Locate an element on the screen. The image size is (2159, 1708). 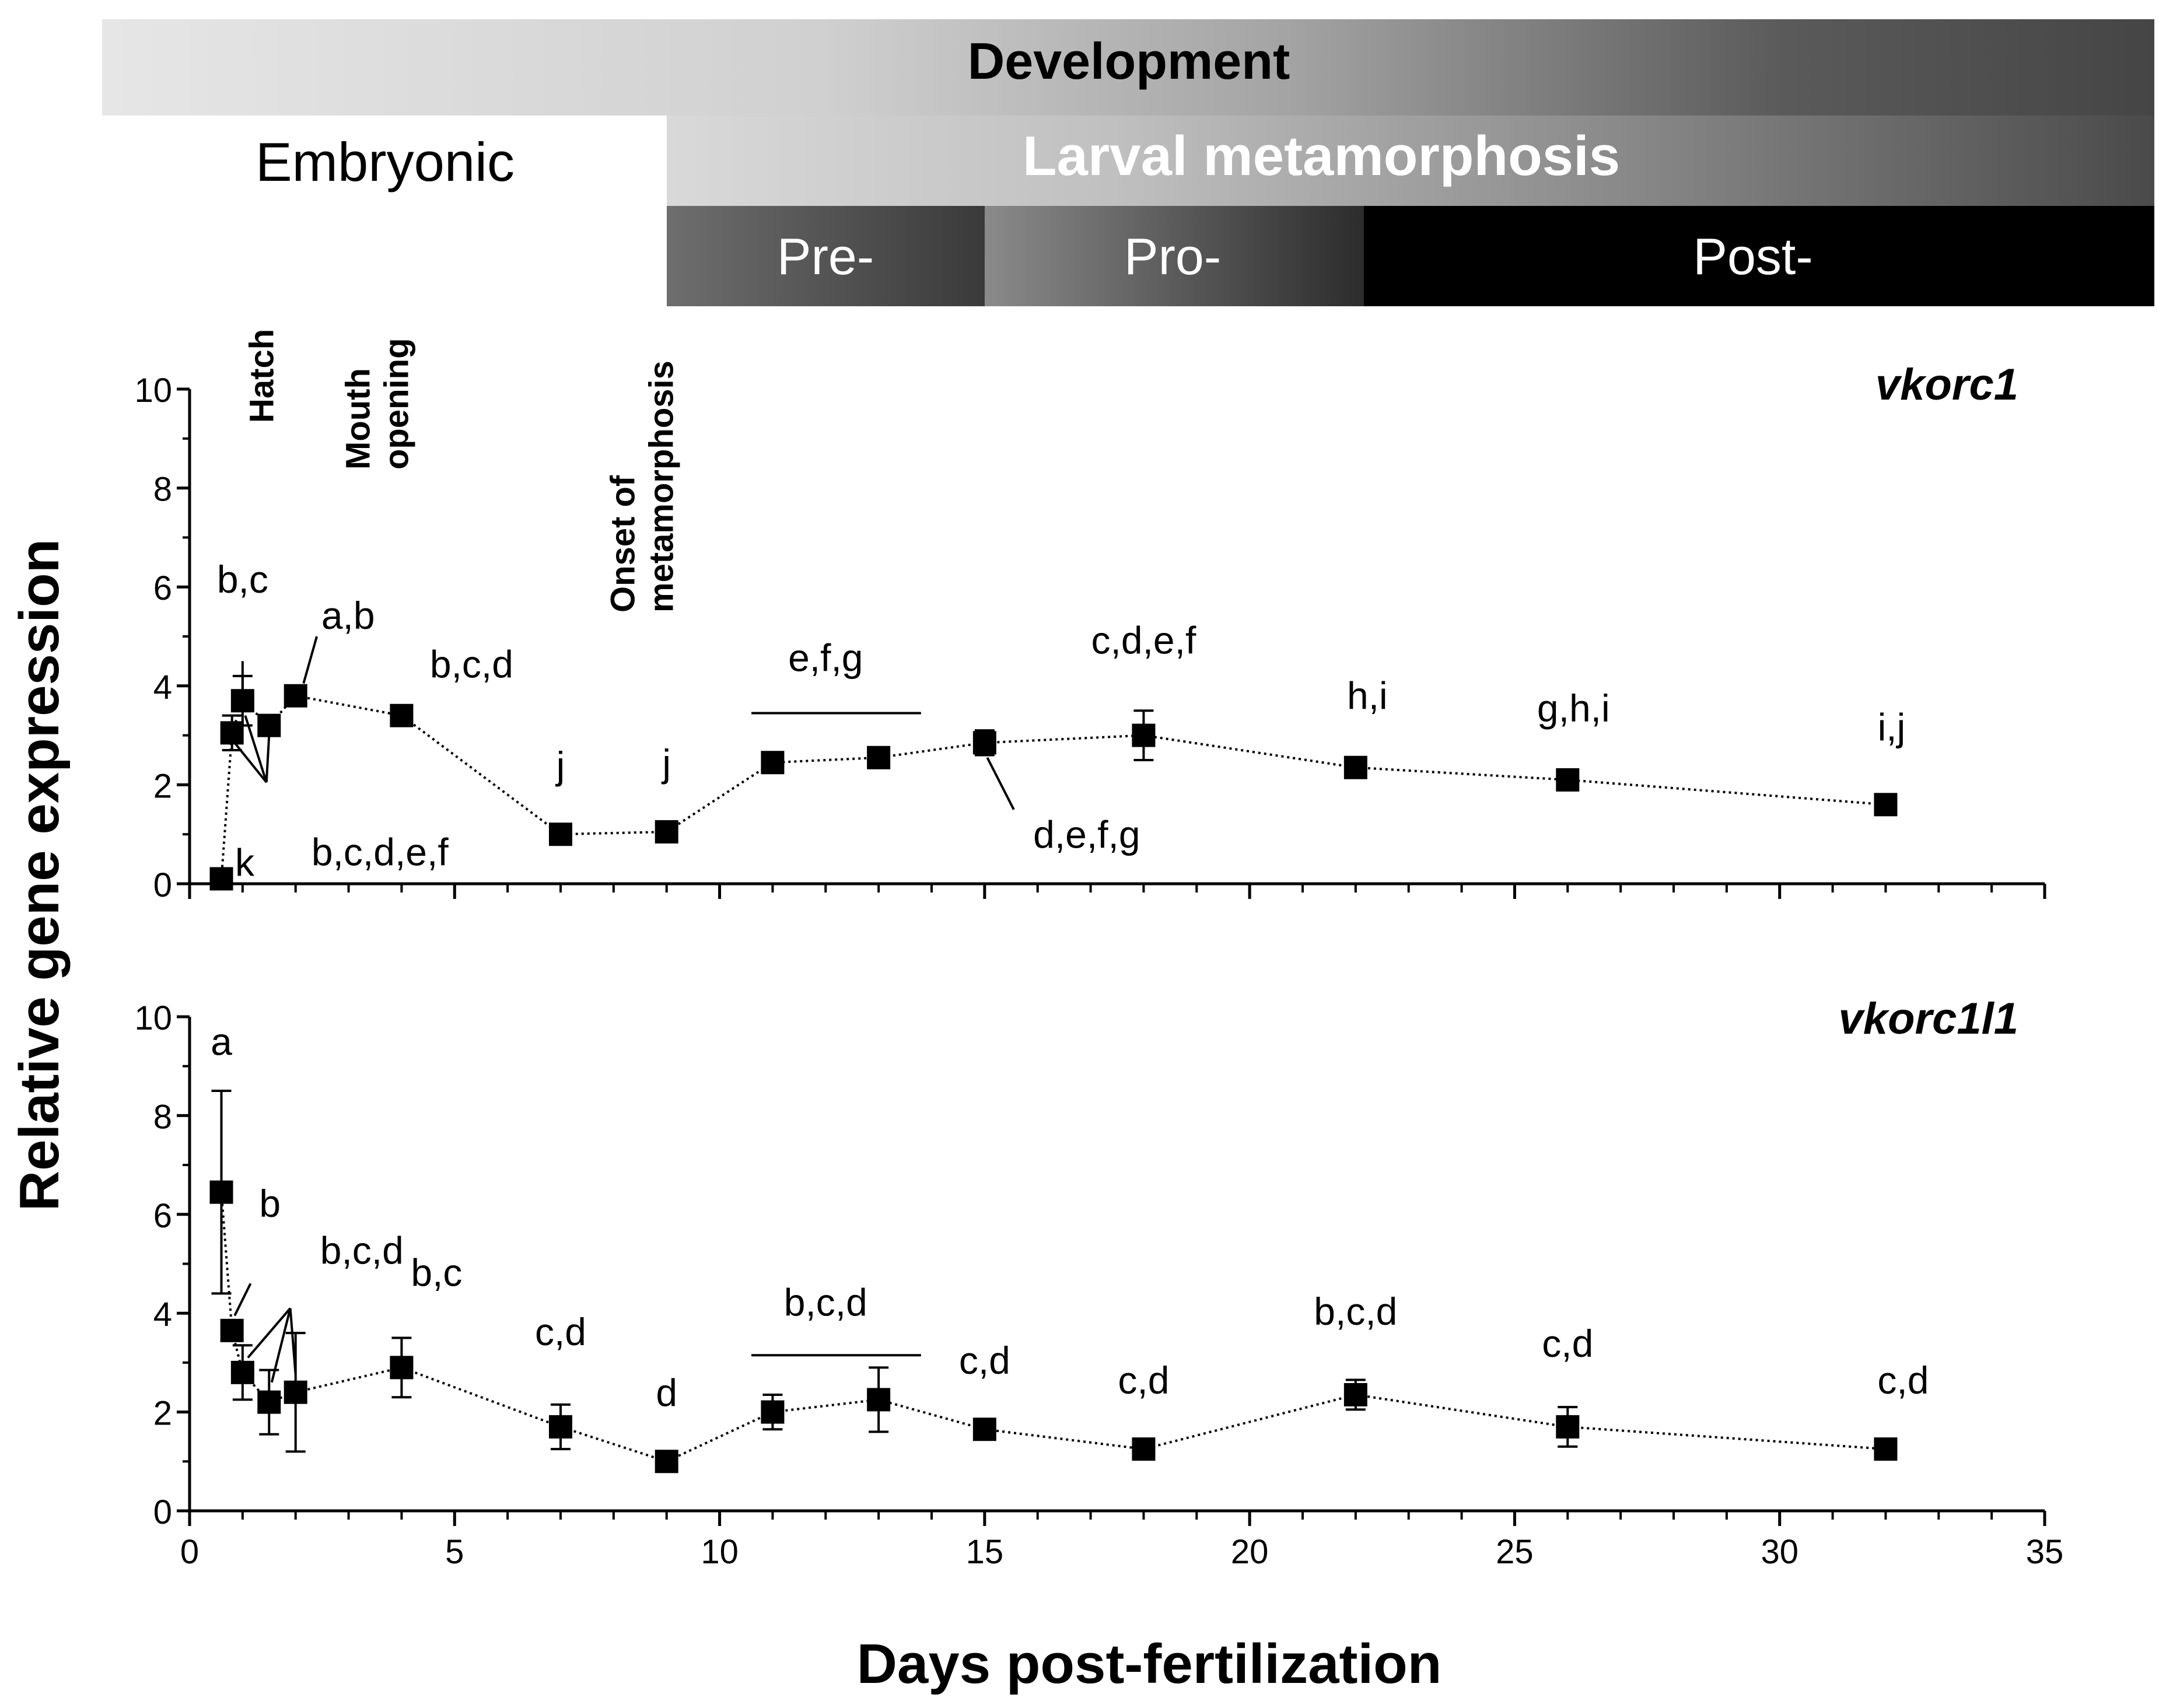
x-axis-title: Days post-fertilization is located at coordinates (1149, 1664).